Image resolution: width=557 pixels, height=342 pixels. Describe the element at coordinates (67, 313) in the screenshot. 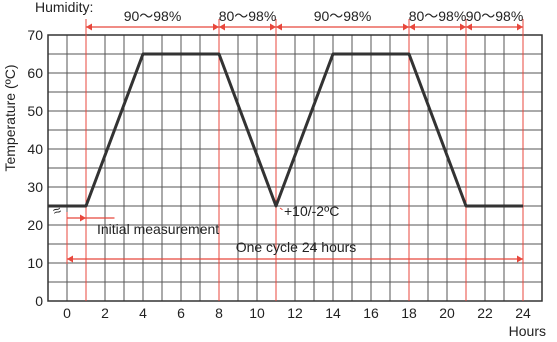

I see `x-tick-label: 0` at that location.